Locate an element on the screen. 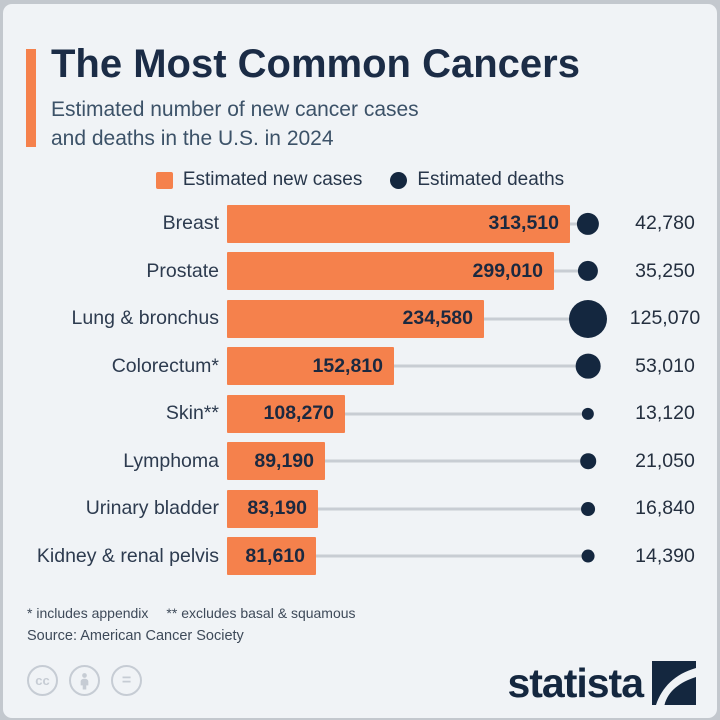 This screenshot has height=720, width=720. chart-row: Skin** 108,270 13,120 is located at coordinates (361, 414).